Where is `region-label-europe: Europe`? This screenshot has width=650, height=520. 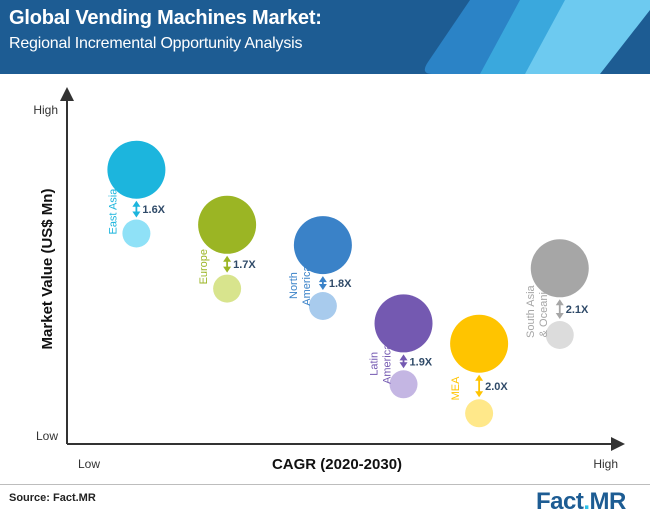
region-label-europe: Europe is located at coordinates (204, 266).